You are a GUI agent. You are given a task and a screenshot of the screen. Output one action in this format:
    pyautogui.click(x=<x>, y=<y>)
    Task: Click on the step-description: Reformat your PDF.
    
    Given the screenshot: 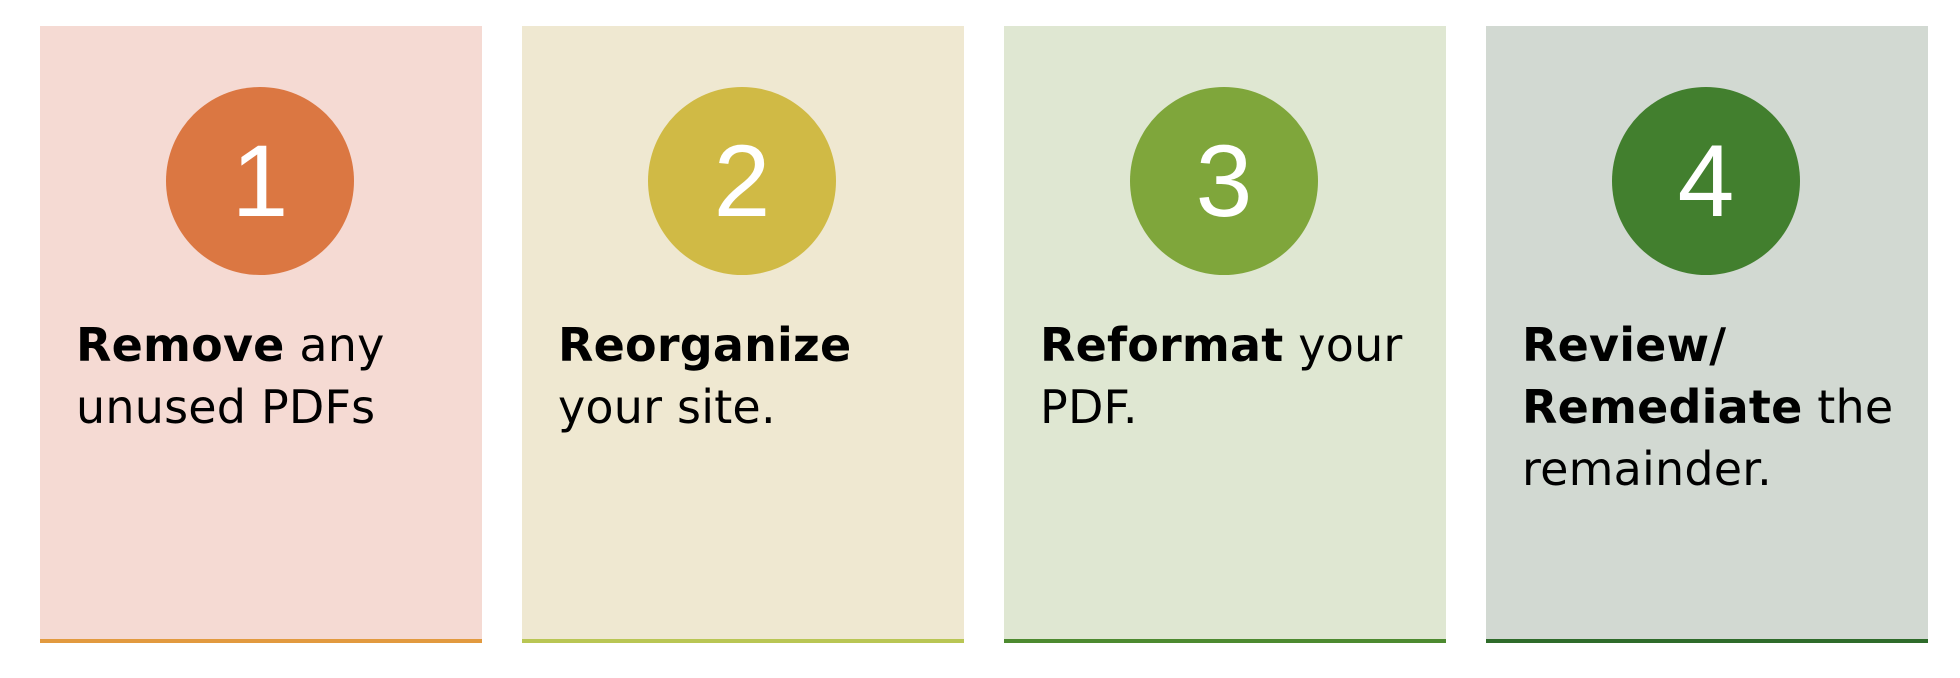 What is the action you would take?
    pyautogui.click(x=1235, y=376)
    